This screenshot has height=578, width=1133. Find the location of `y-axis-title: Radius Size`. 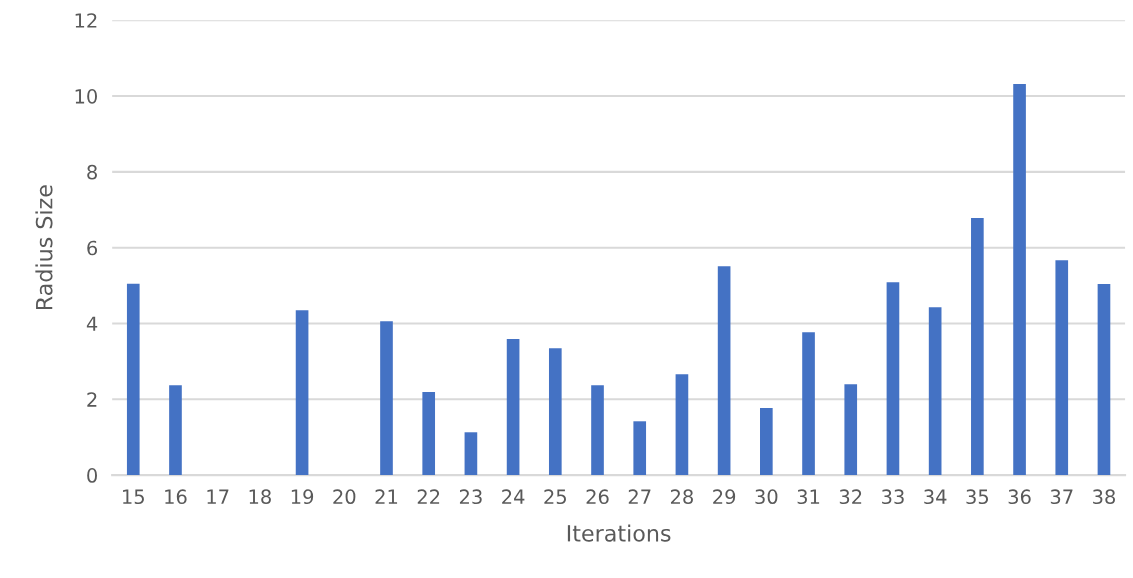

y-axis-title: Radius Size is located at coordinates (44, 247).